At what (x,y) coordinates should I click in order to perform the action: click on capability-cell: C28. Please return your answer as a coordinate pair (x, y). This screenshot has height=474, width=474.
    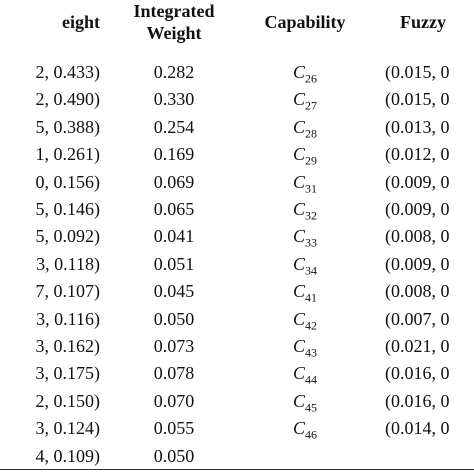
    Looking at the image, I should click on (305, 130).